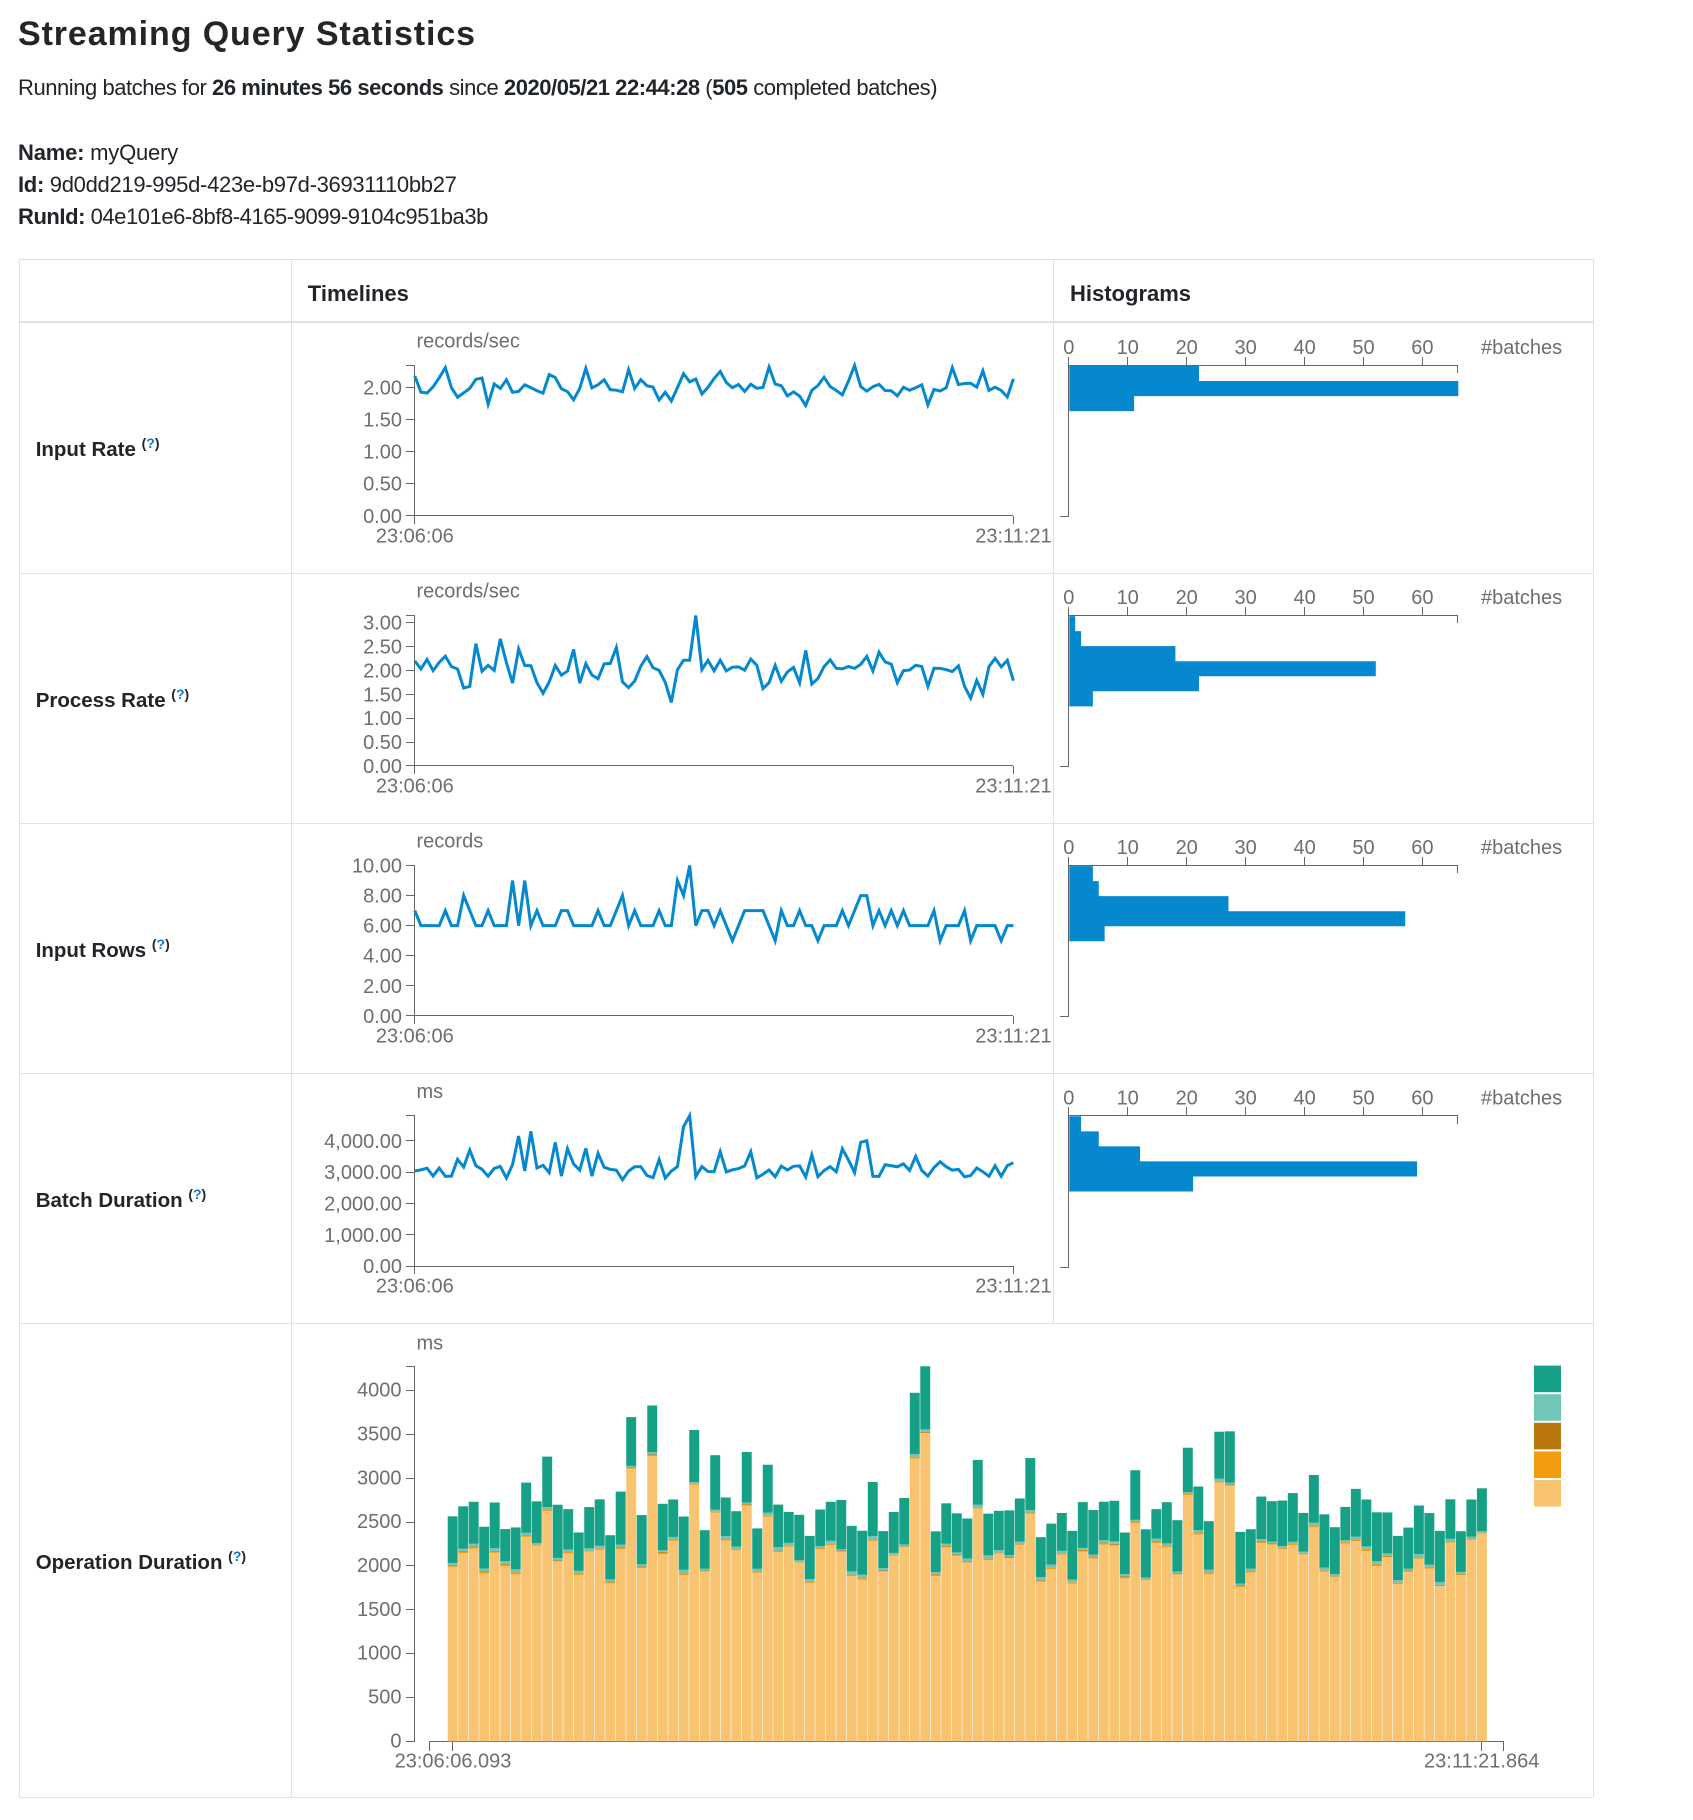  Describe the element at coordinates (382, 624) in the screenshot. I see `svg-text: 3.00` at that location.